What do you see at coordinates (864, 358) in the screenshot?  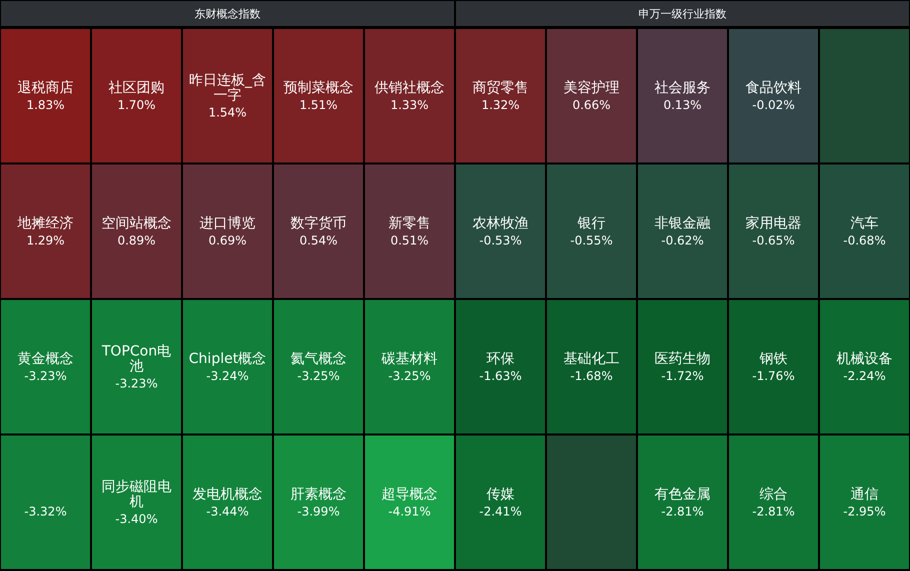 I see `category-label: 机械设备` at bounding box center [864, 358].